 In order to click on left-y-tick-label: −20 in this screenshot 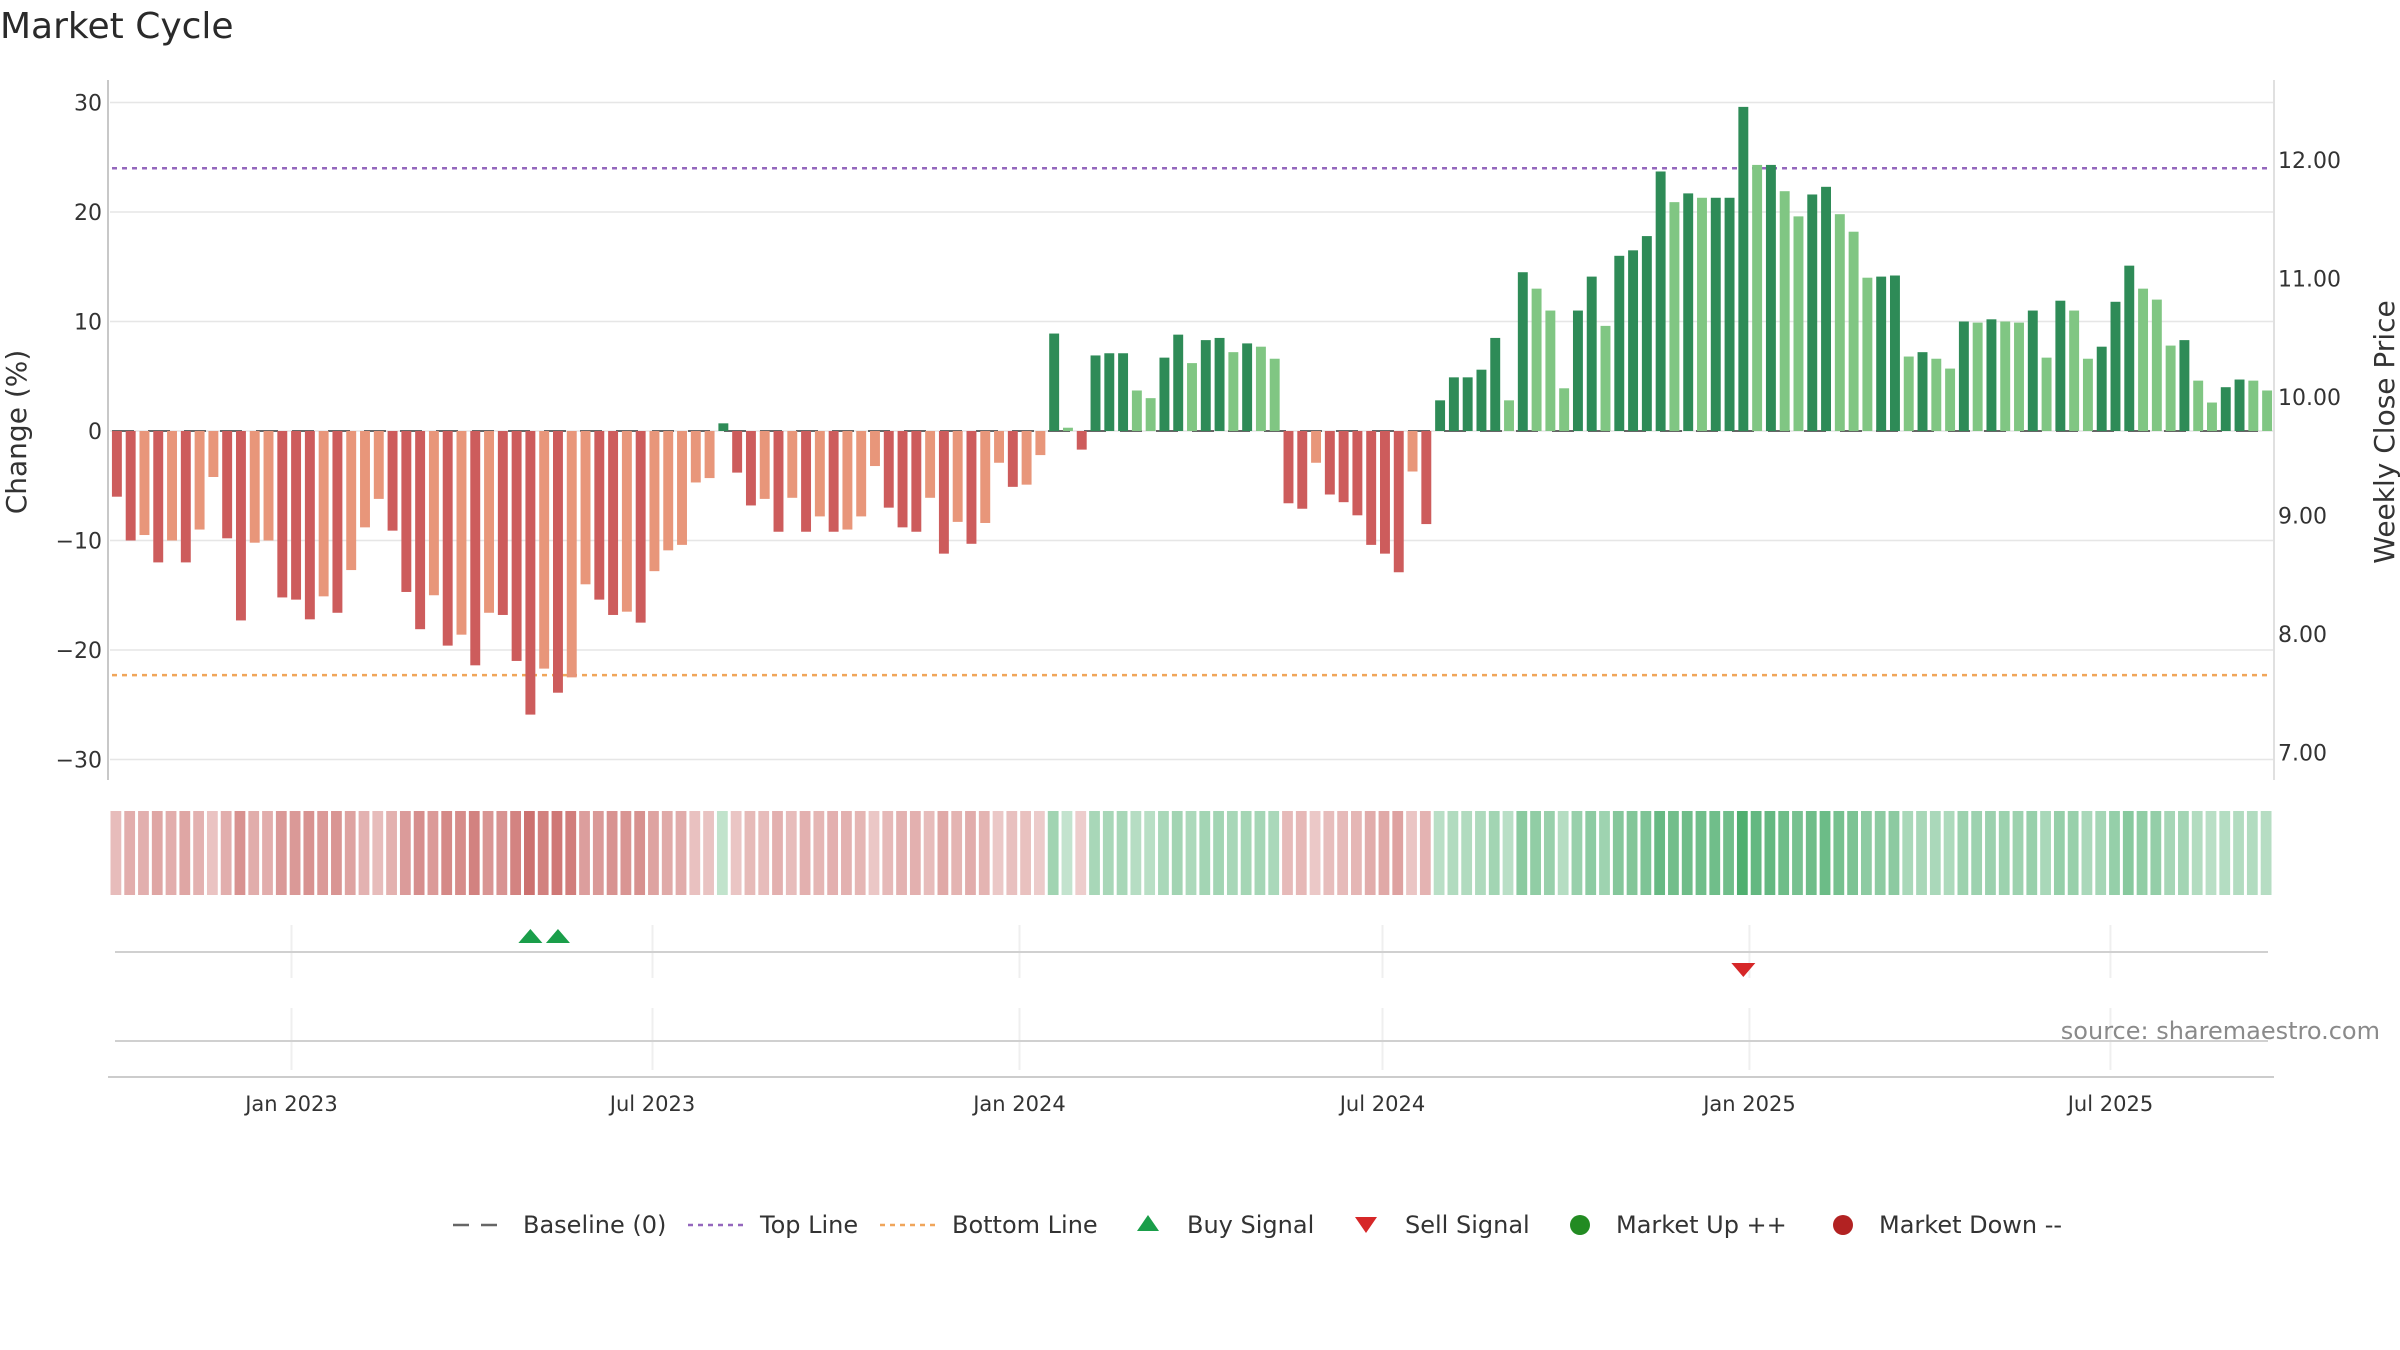, I will do `click(79, 651)`.